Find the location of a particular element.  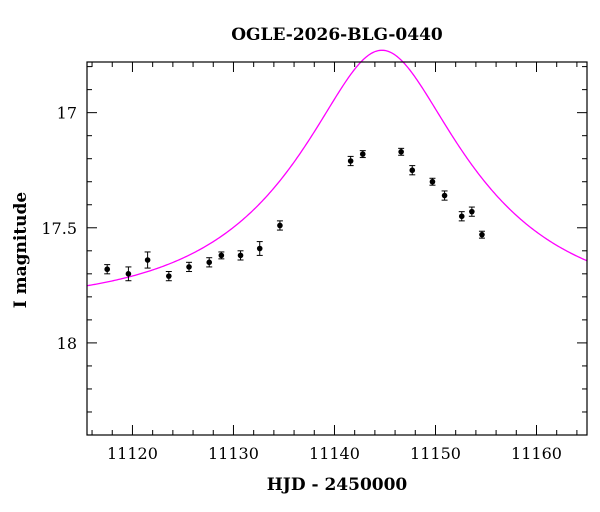

x-tick-label: 11160 is located at coordinates (536, 453).